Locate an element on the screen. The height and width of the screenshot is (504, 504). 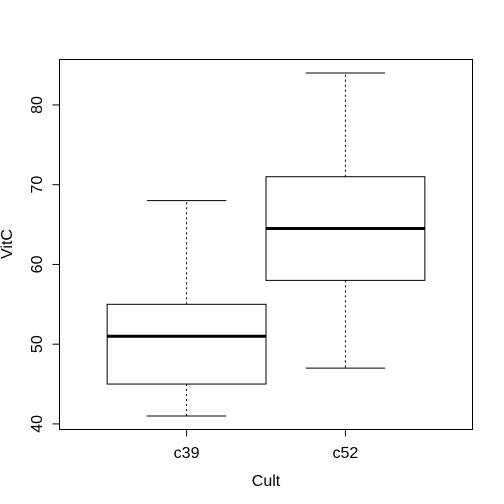
x-axis: c39 c52 is located at coordinates (266, 445).